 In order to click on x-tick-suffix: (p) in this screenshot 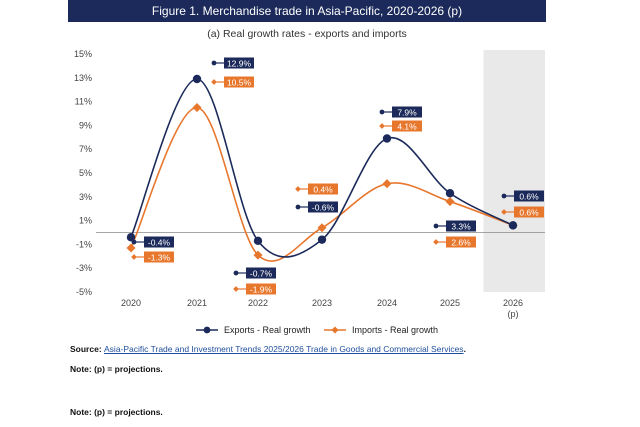, I will do `click(513, 314)`.